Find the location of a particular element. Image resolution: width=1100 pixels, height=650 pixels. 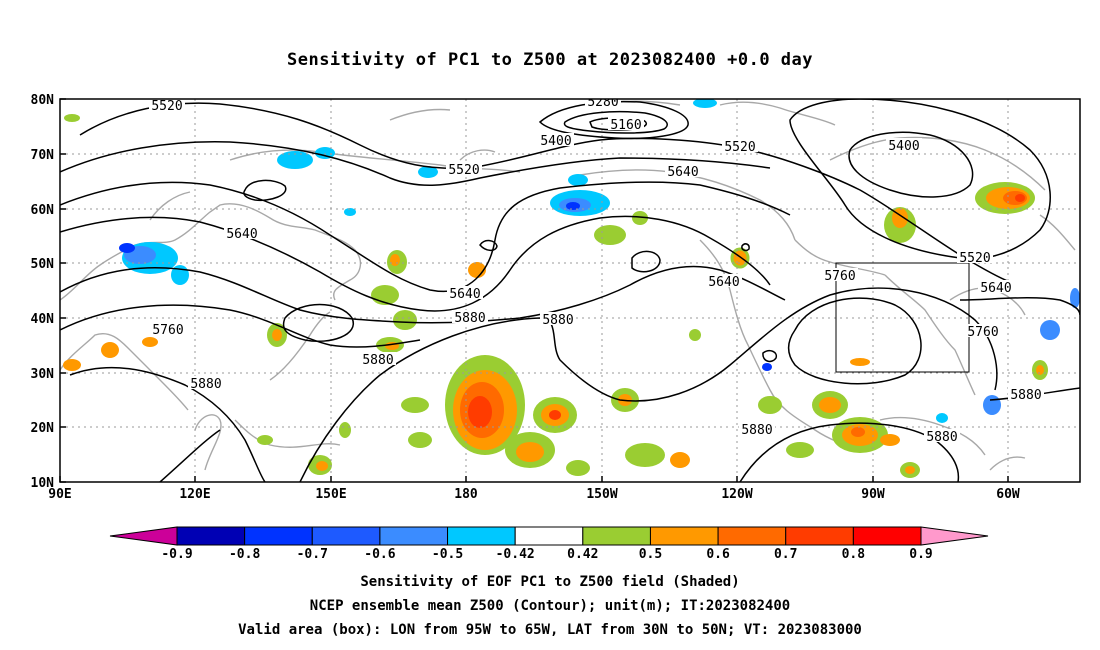

colorbar-label: 0.42 is located at coordinates (582, 554).